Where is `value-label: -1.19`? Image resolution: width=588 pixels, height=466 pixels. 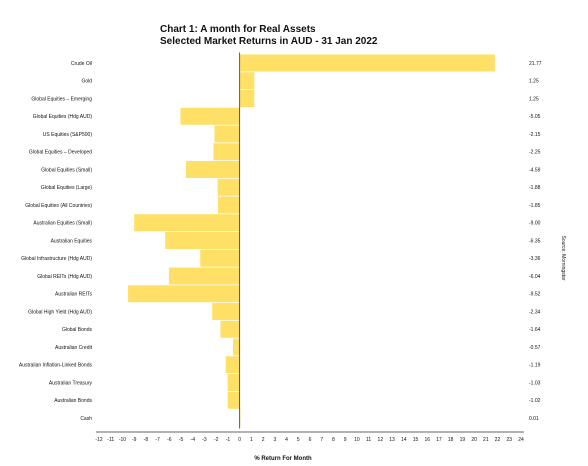
value-label: -1.19 is located at coordinates (535, 366).